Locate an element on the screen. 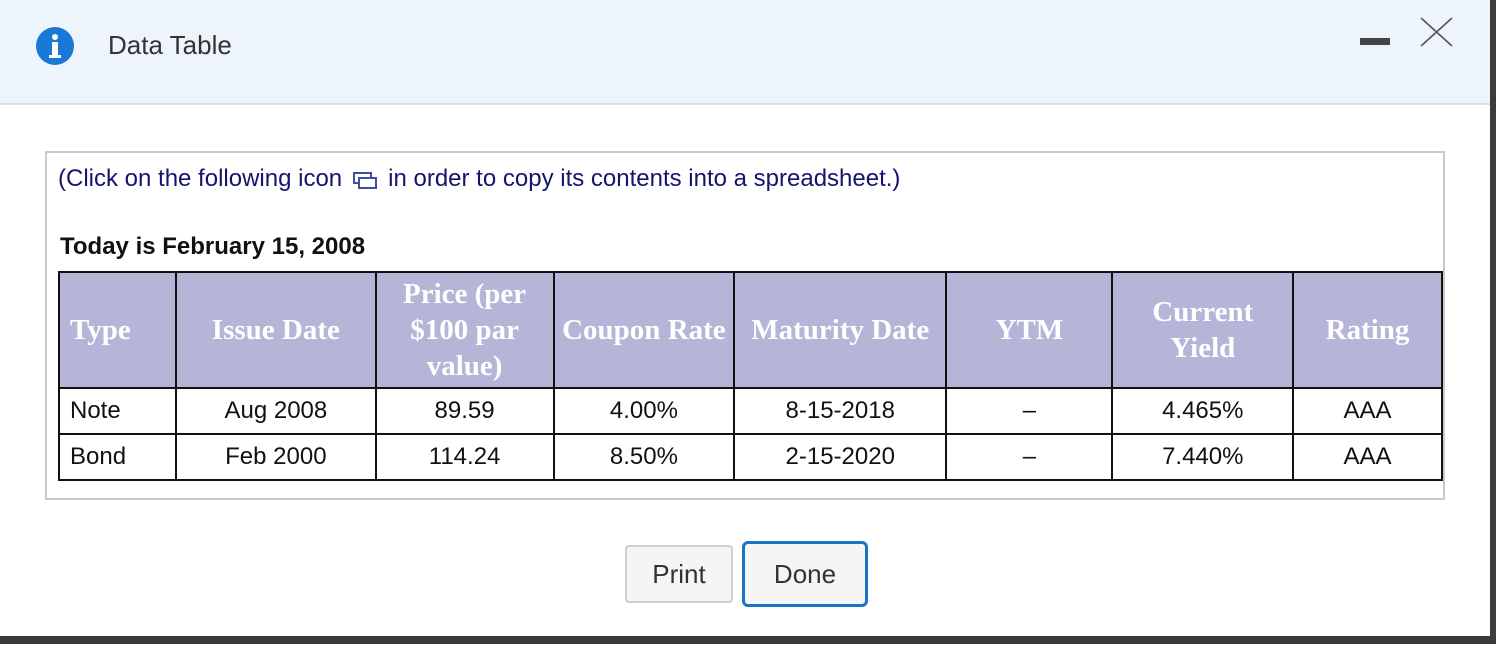 Image resolution: width=1496 pixels, height=650 pixels. column-header: YTM is located at coordinates (1029, 330).